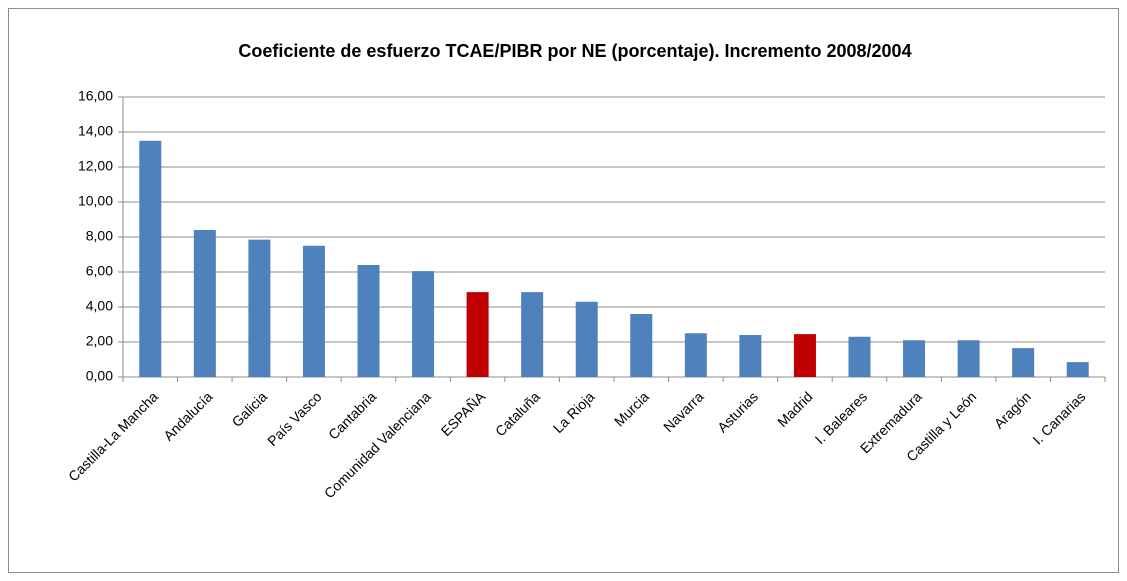 The height and width of the screenshot is (581, 1127). What do you see at coordinates (99, 306) in the screenshot?
I see `y-tick-label: 4,00` at bounding box center [99, 306].